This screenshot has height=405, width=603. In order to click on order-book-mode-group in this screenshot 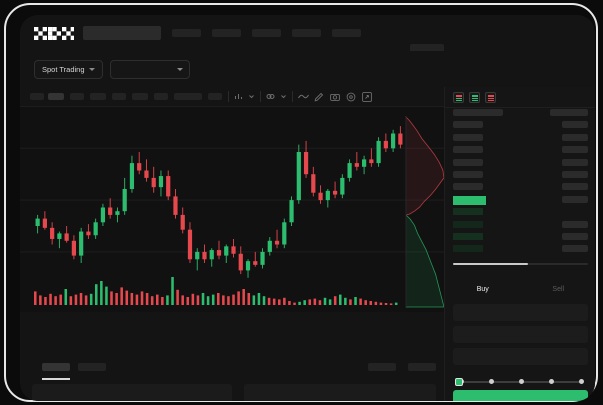, I will do `click(474, 97)`.